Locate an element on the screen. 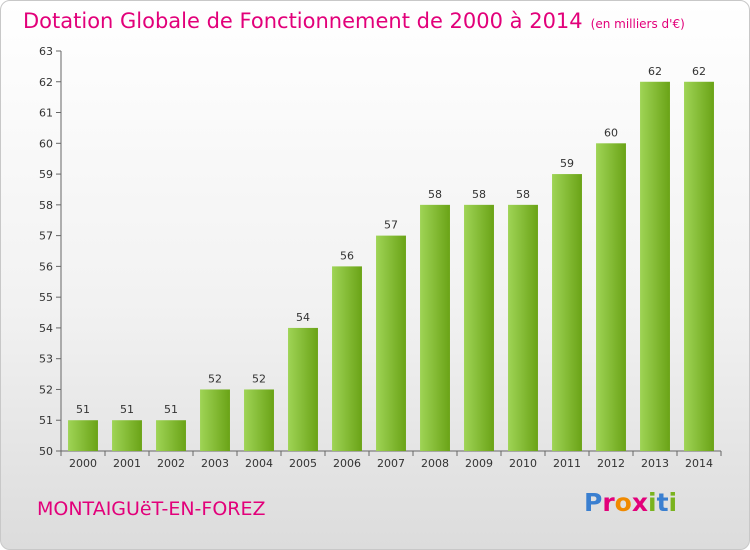 This screenshot has width=750, height=550. x-tick-label: 2003 is located at coordinates (215, 463).